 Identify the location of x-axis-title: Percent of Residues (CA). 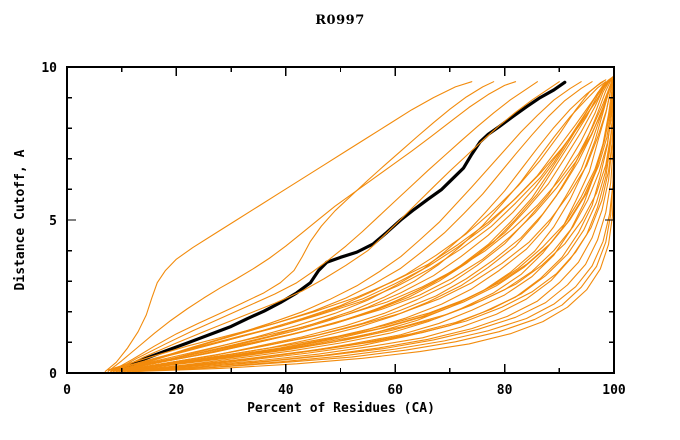
(341, 408).